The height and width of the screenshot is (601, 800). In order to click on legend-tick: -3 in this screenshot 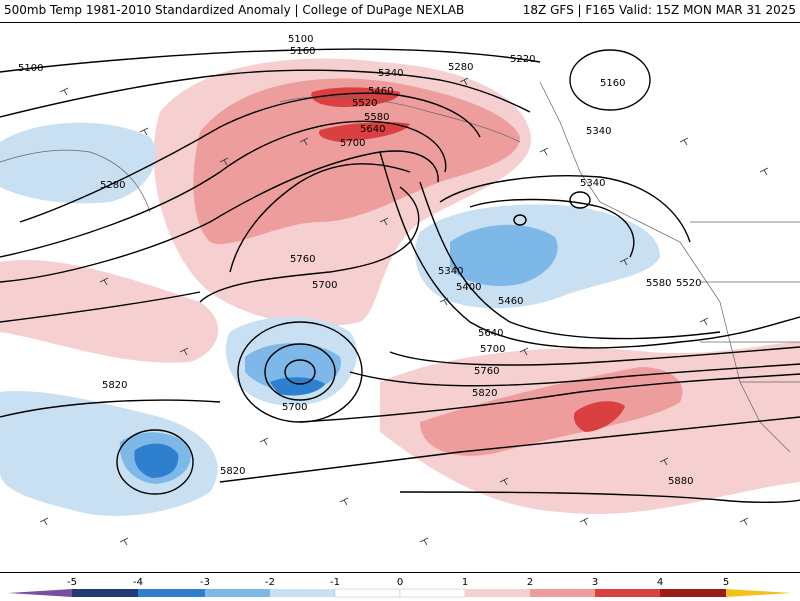, I will do `click(205, 582)`.